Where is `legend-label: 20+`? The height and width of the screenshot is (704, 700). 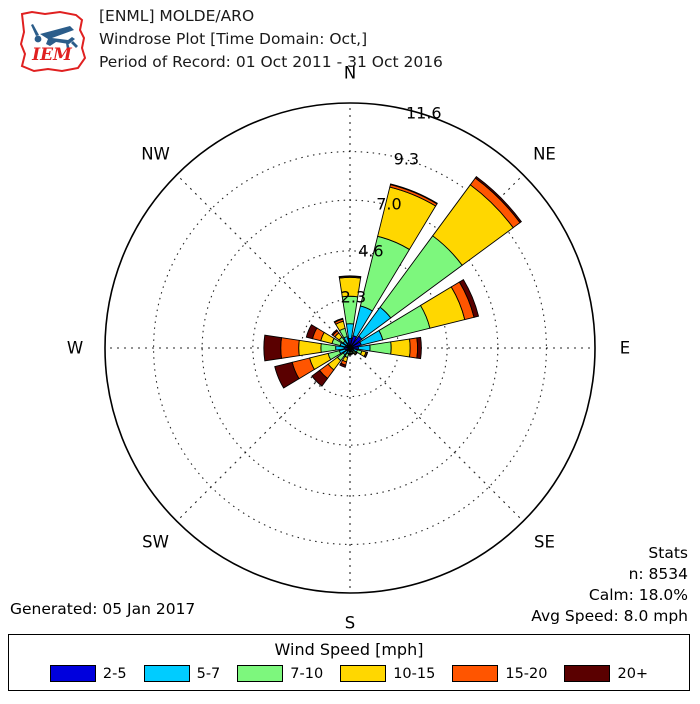
legend-label: 20+ is located at coordinates (632, 674).